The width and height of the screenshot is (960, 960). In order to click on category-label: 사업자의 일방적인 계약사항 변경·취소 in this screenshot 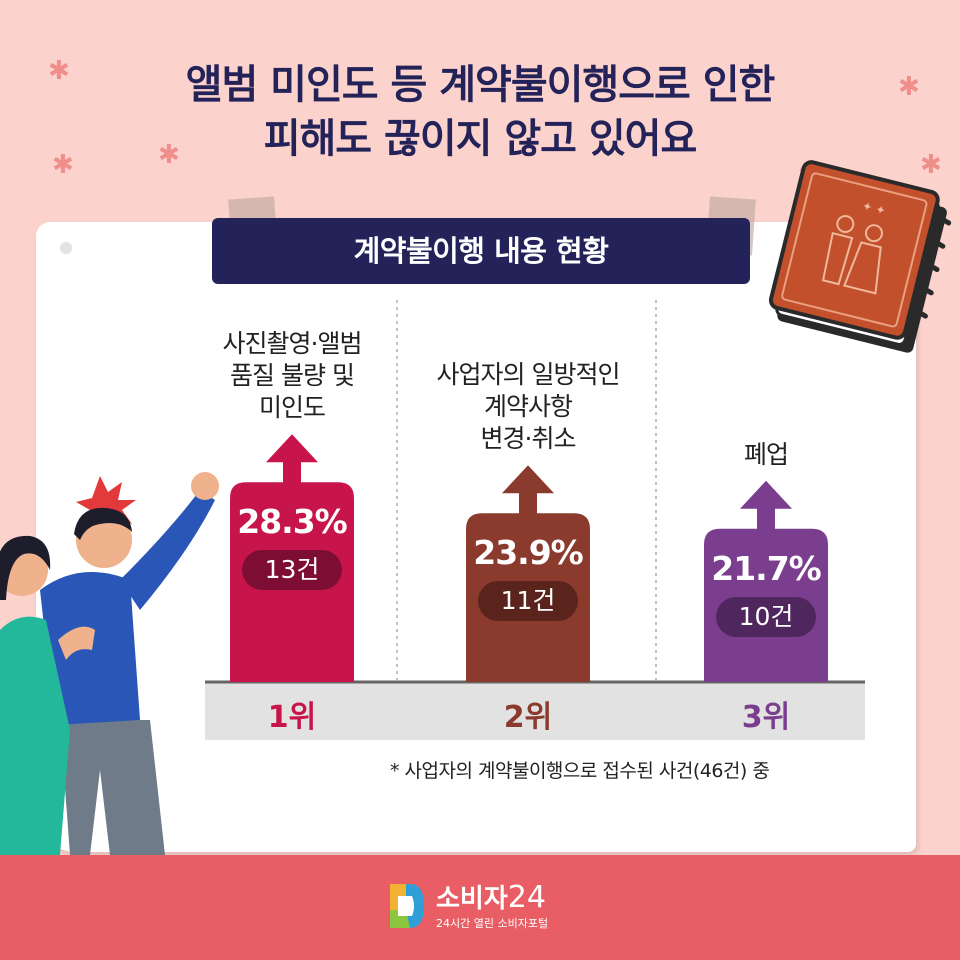, I will do `click(528, 407)`.